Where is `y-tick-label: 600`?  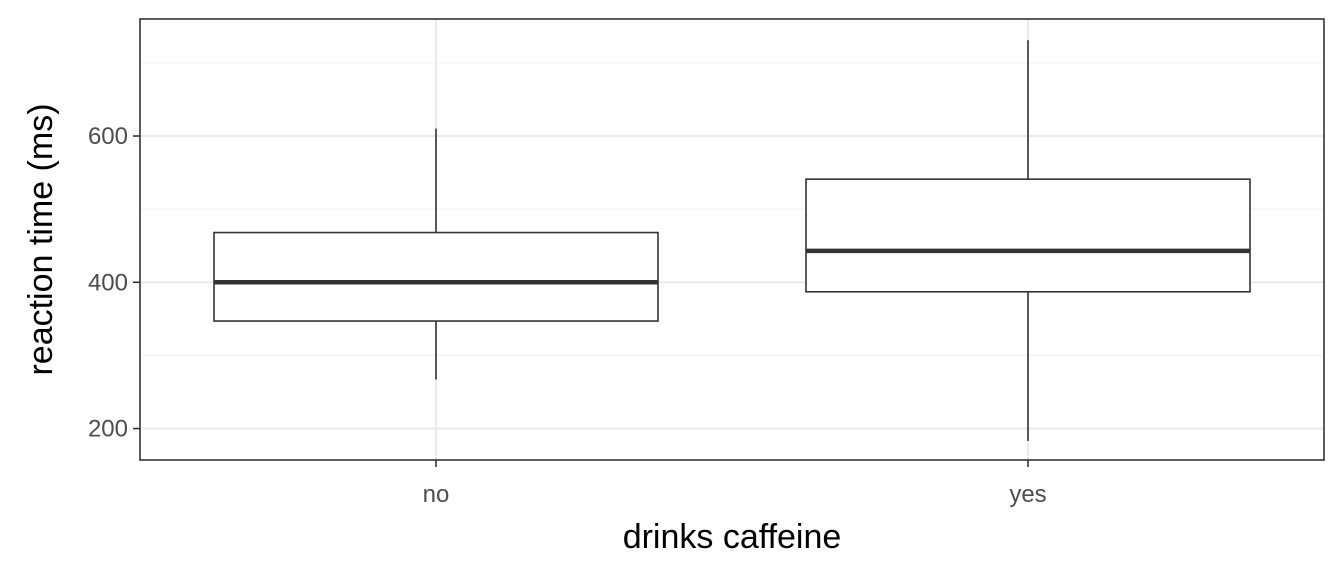 y-tick-label: 600 is located at coordinates (108, 136).